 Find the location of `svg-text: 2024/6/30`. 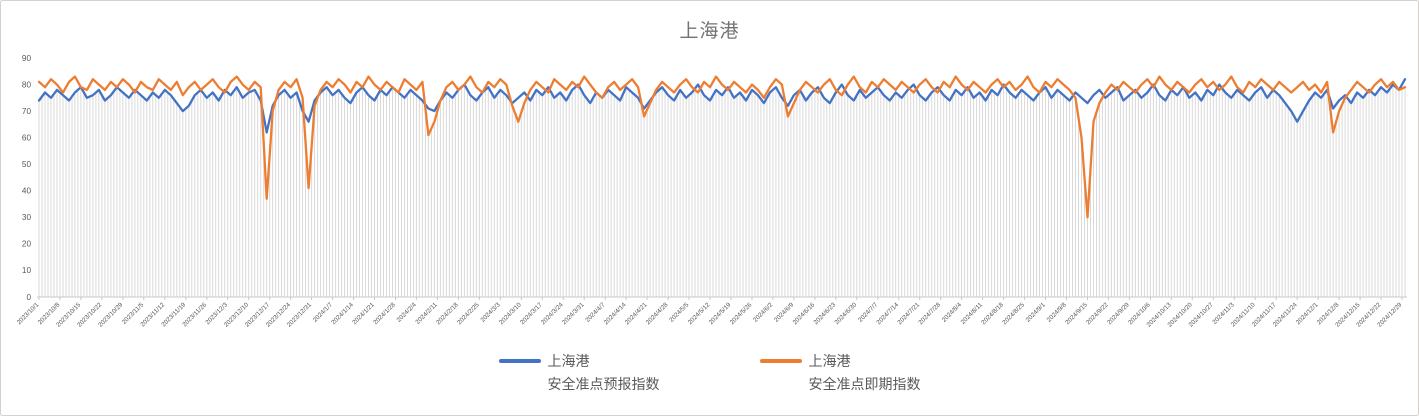

svg-text: 2024/6/30 is located at coordinates (845, 313).